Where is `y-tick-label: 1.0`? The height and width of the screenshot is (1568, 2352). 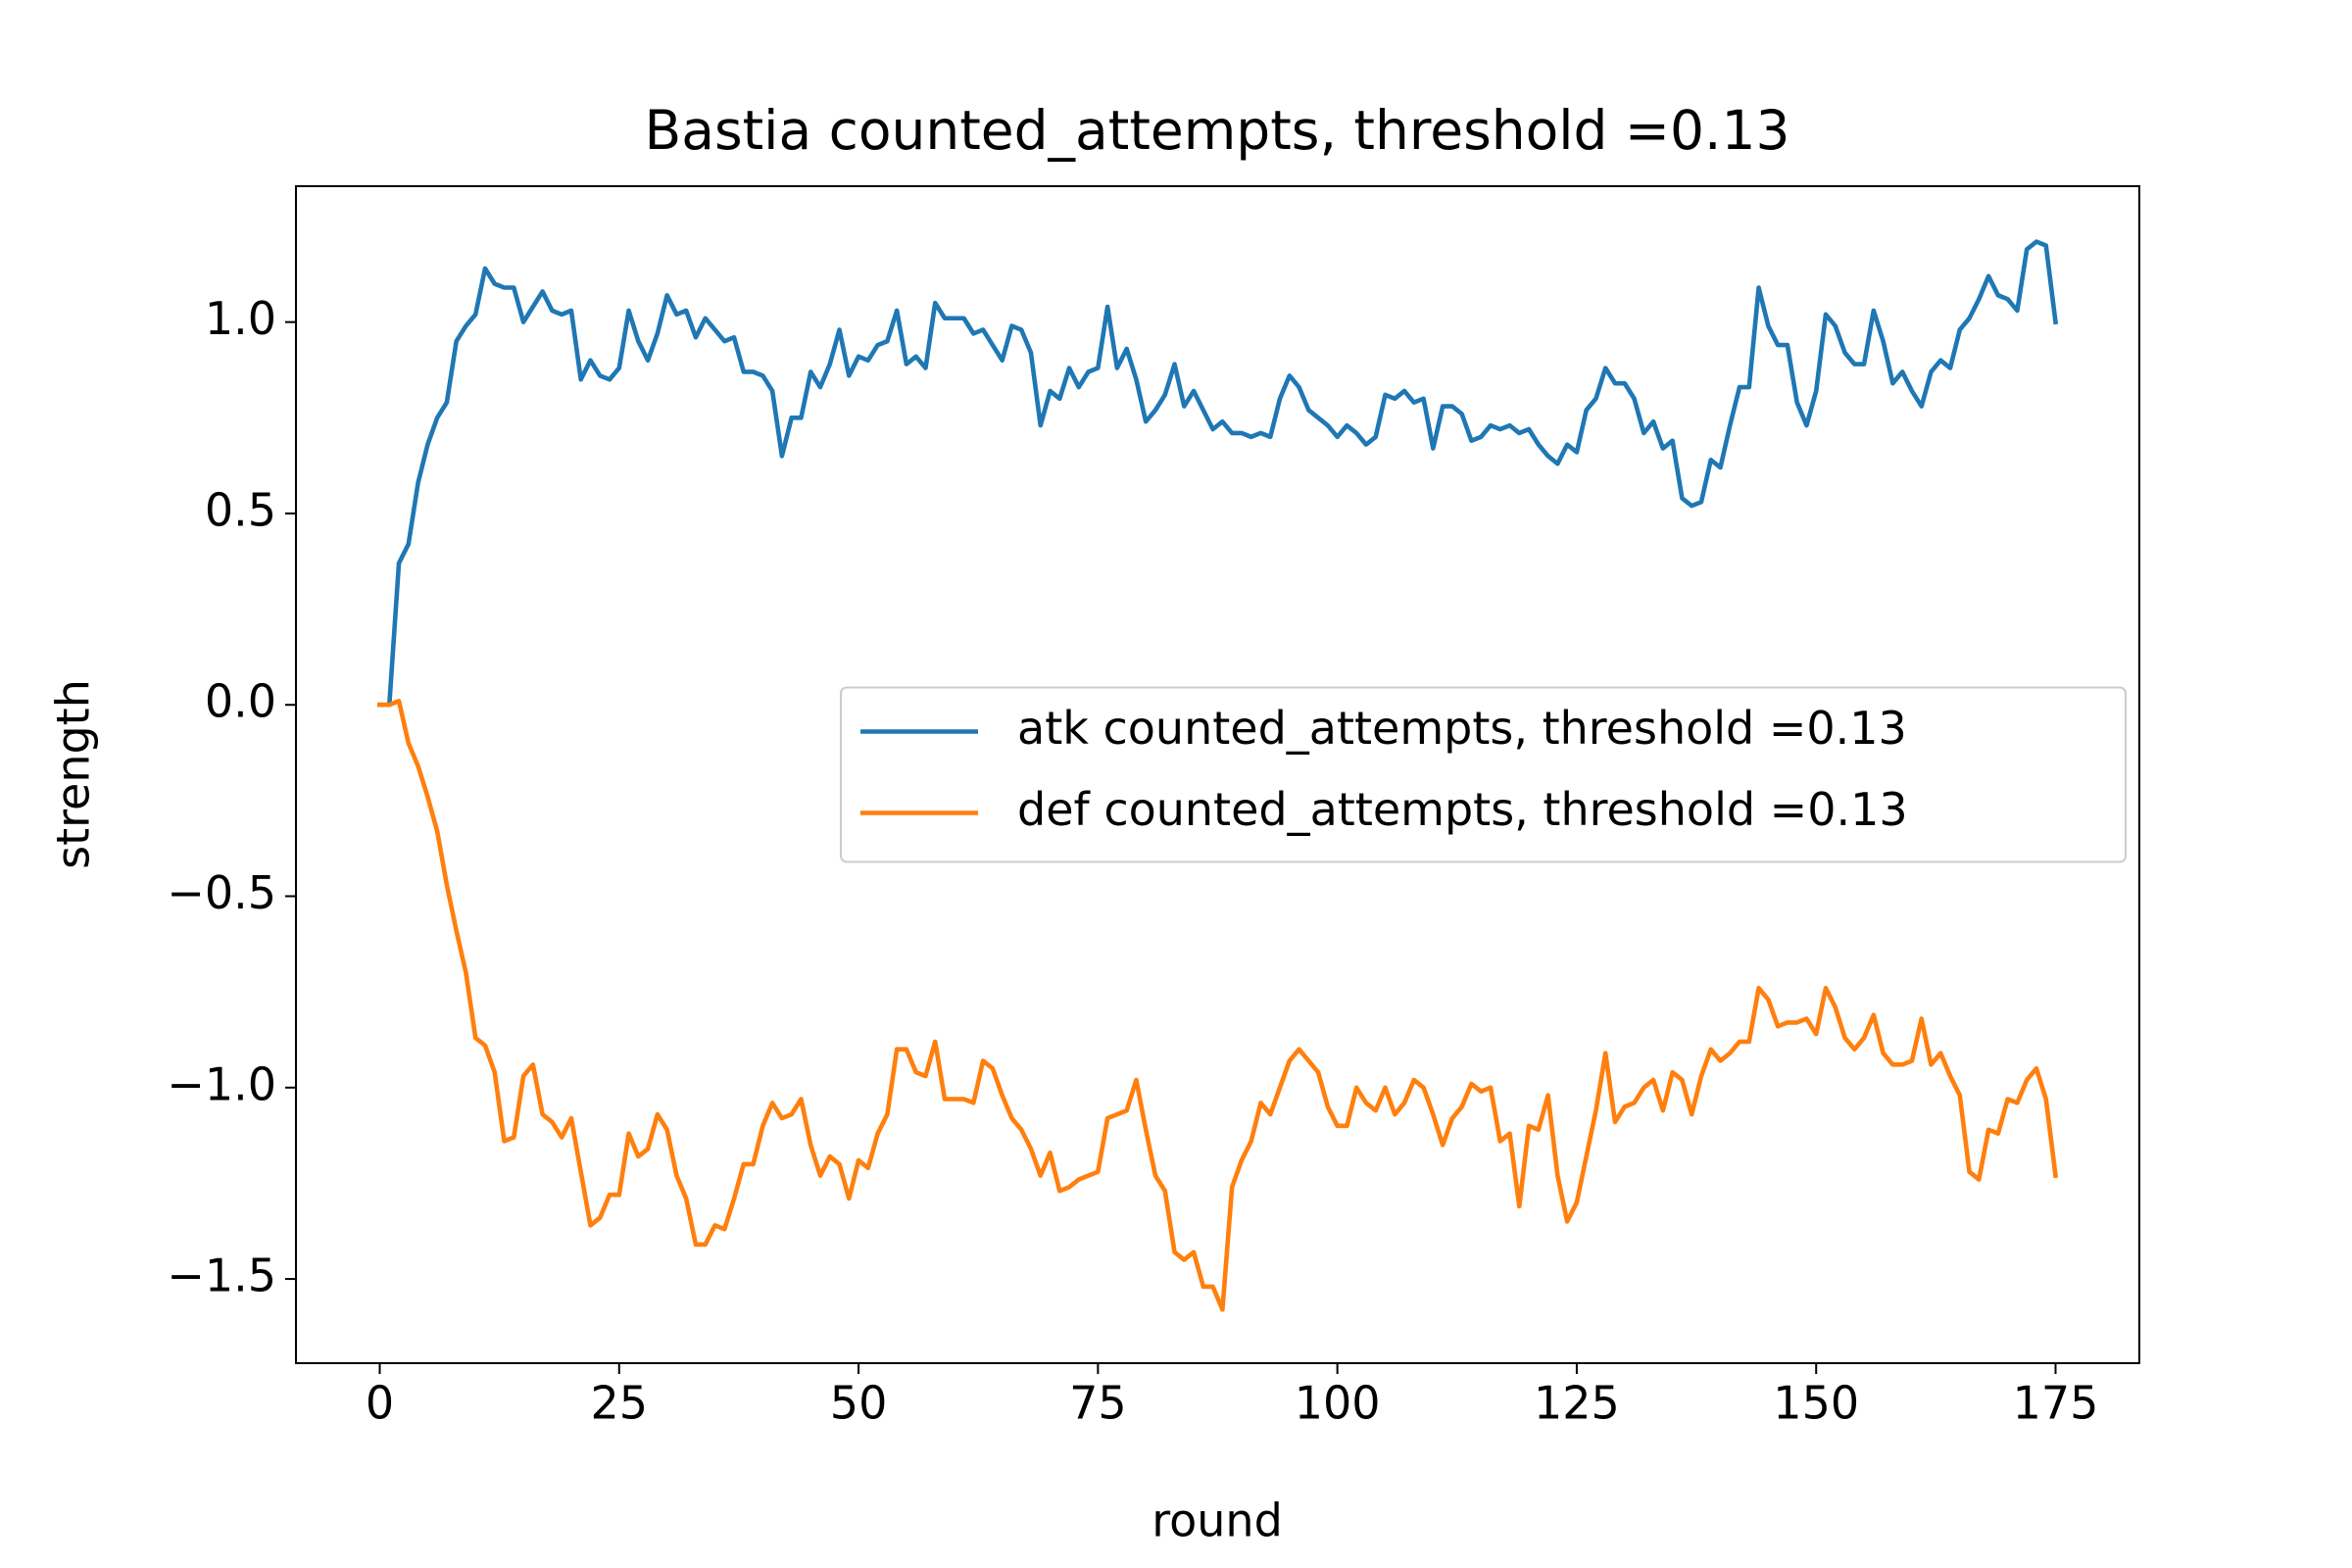 y-tick-label: 1.0 is located at coordinates (240, 318).